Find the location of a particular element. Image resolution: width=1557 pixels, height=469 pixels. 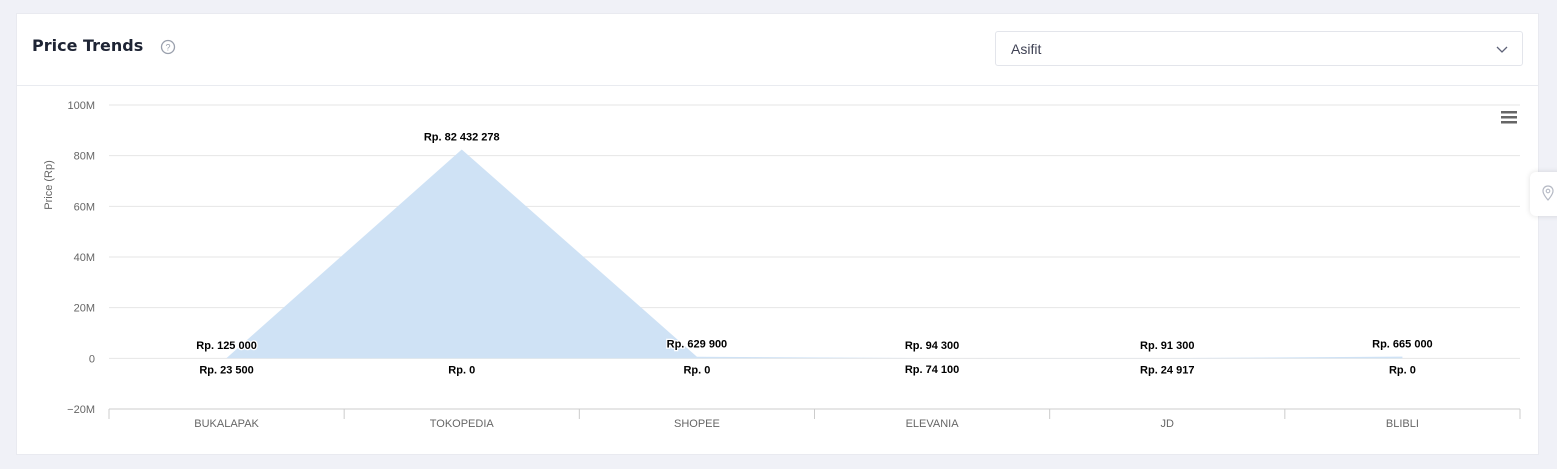

x-tick-label: JD is located at coordinates (1168, 424).